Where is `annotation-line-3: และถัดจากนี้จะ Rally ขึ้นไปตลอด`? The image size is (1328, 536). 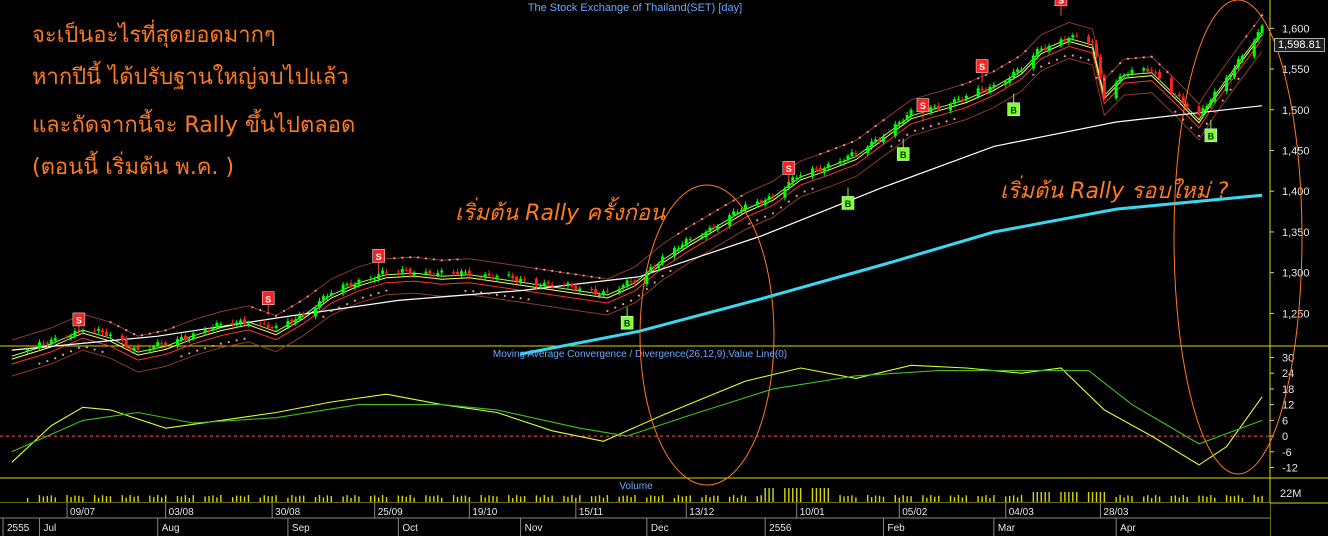
annotation-line-3: และถัดจากนี้จะ Rally ขึ้นไปตลอด is located at coordinates (194, 125).